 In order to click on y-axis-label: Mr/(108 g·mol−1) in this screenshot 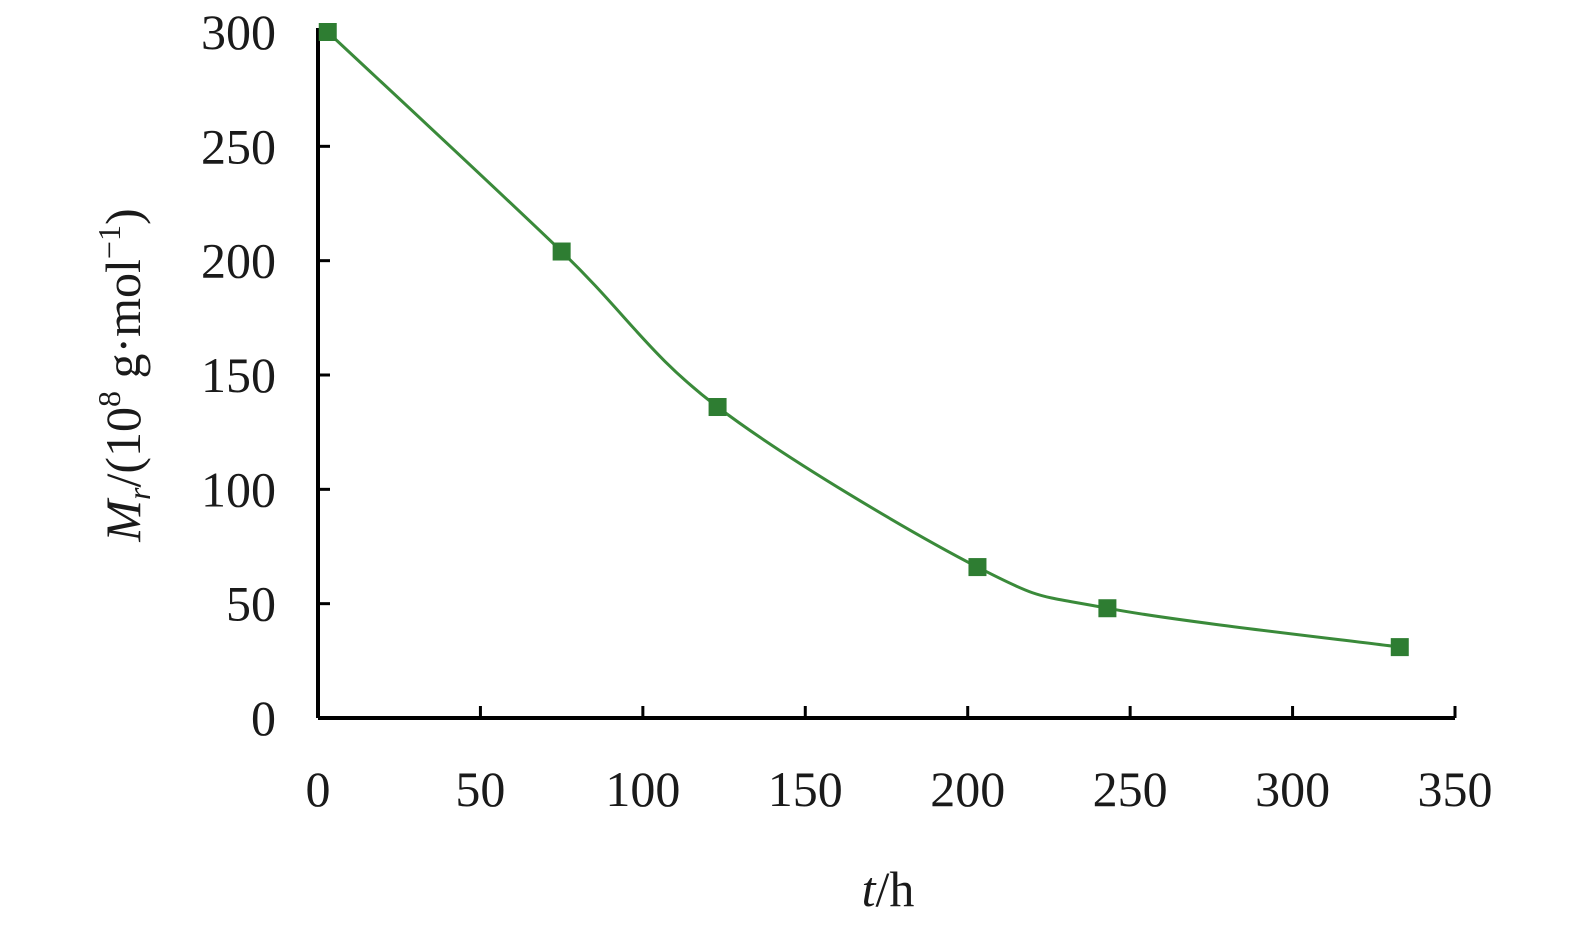, I will do `click(124, 375)`.